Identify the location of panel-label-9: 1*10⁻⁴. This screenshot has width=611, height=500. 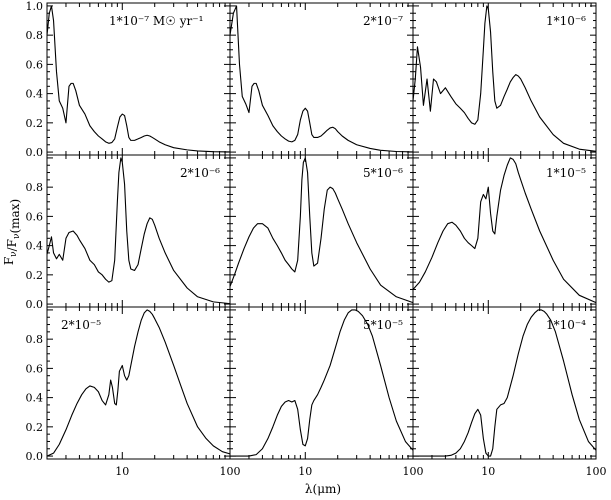
(566, 325).